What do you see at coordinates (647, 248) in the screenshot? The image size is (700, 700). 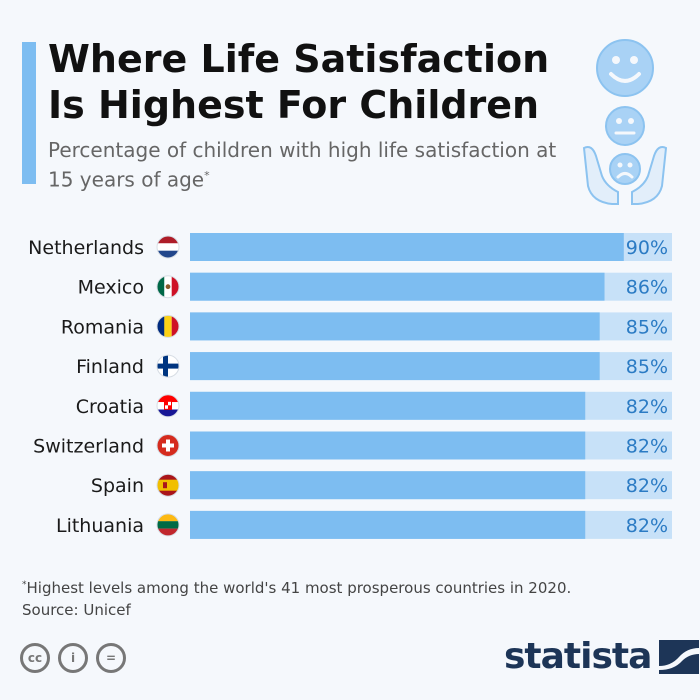 I see `value-label: 90%` at bounding box center [647, 248].